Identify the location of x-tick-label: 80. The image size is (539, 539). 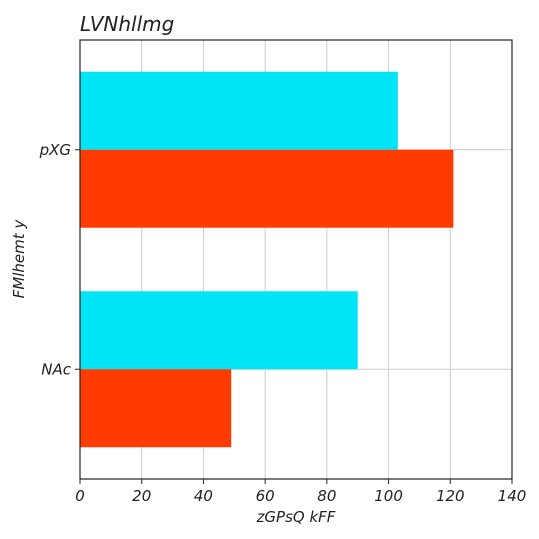
(326, 496).